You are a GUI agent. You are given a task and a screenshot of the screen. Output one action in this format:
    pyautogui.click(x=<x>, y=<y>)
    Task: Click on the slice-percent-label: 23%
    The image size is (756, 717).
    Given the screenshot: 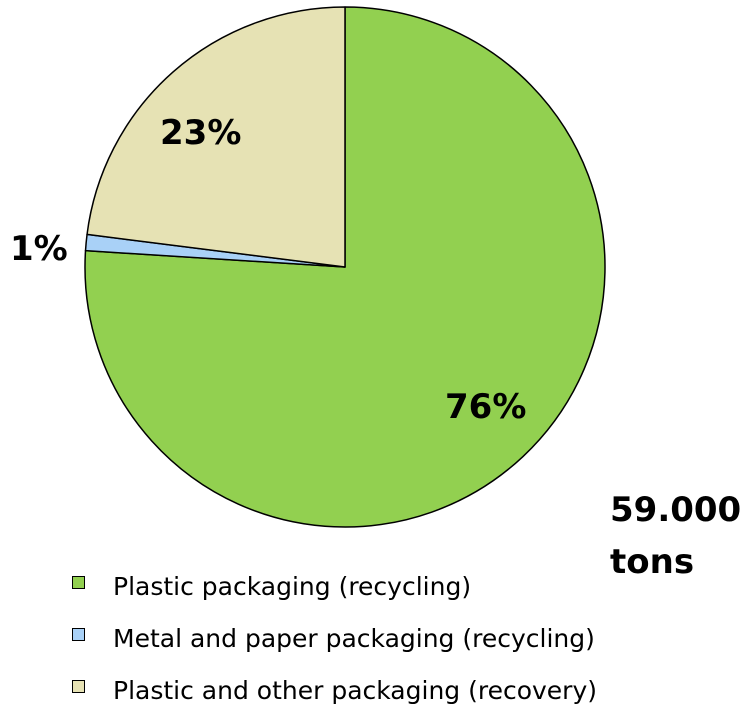 What is the action you would take?
    pyautogui.click(x=200, y=133)
    